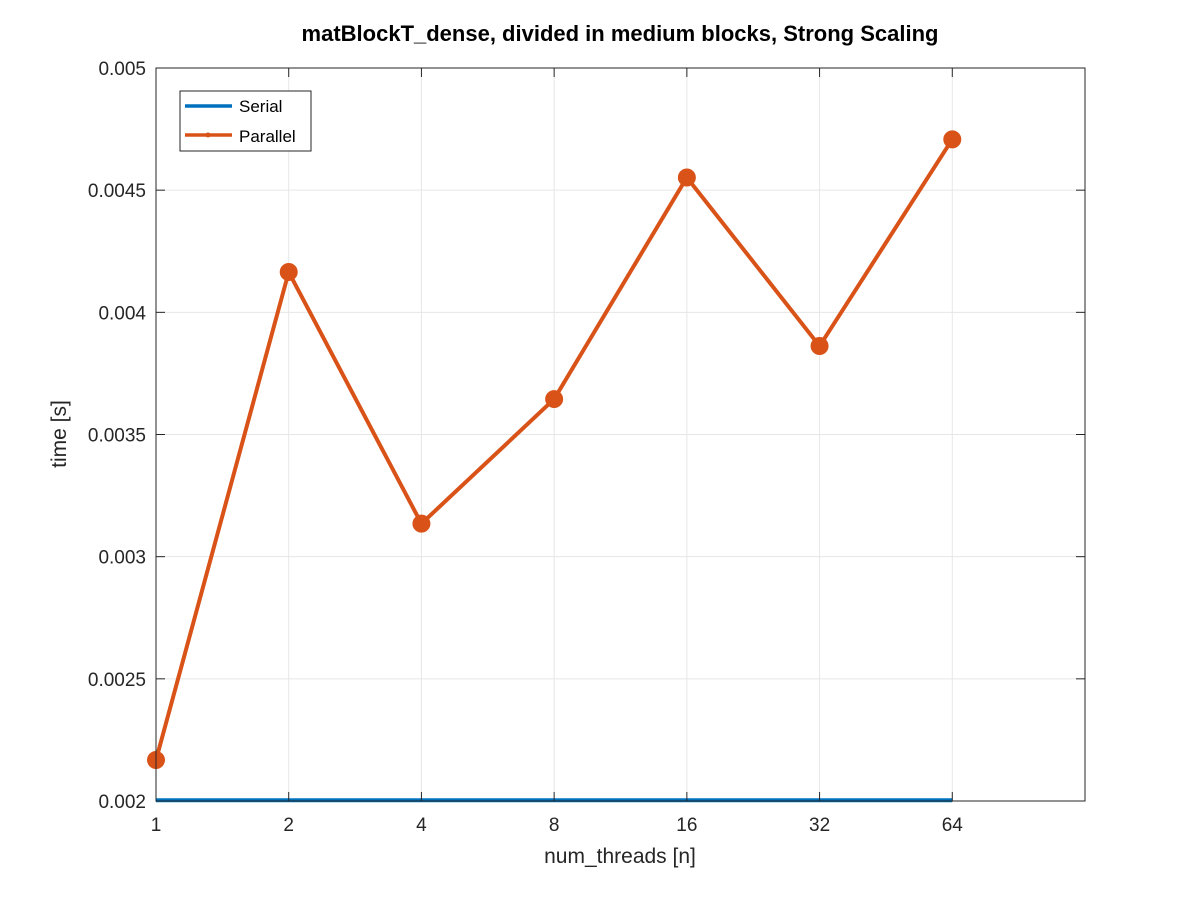 Image resolution: width=1200 pixels, height=900 pixels. I want to click on y-tick-label: 0.004, so click(122, 313).